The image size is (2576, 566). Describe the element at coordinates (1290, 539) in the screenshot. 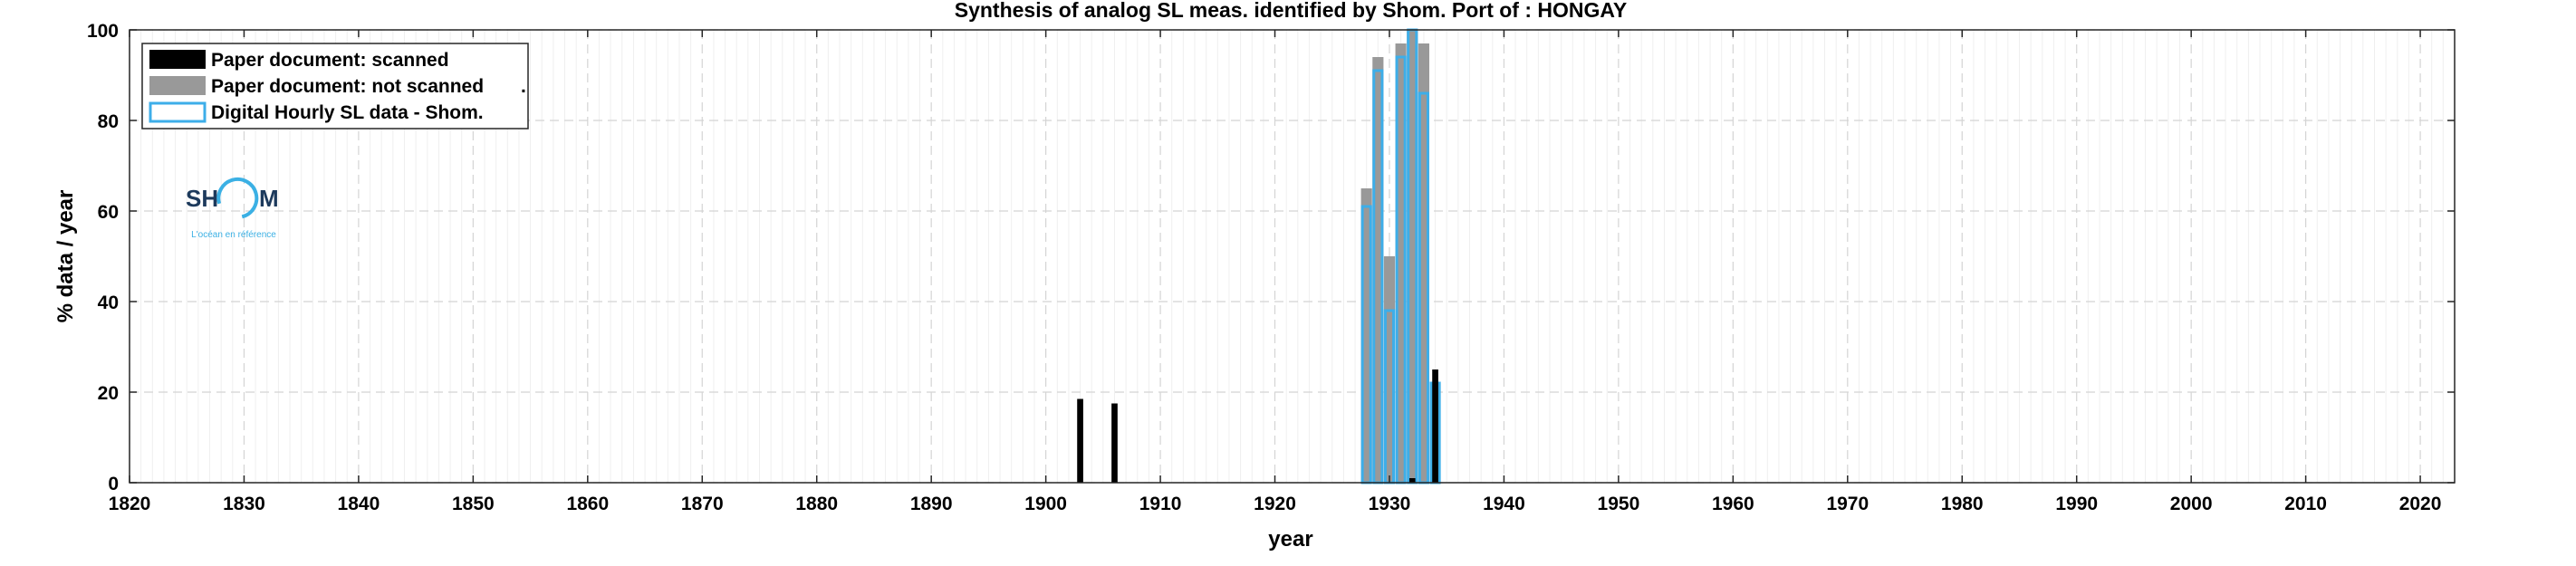

I see `x-axis-label: year` at that location.